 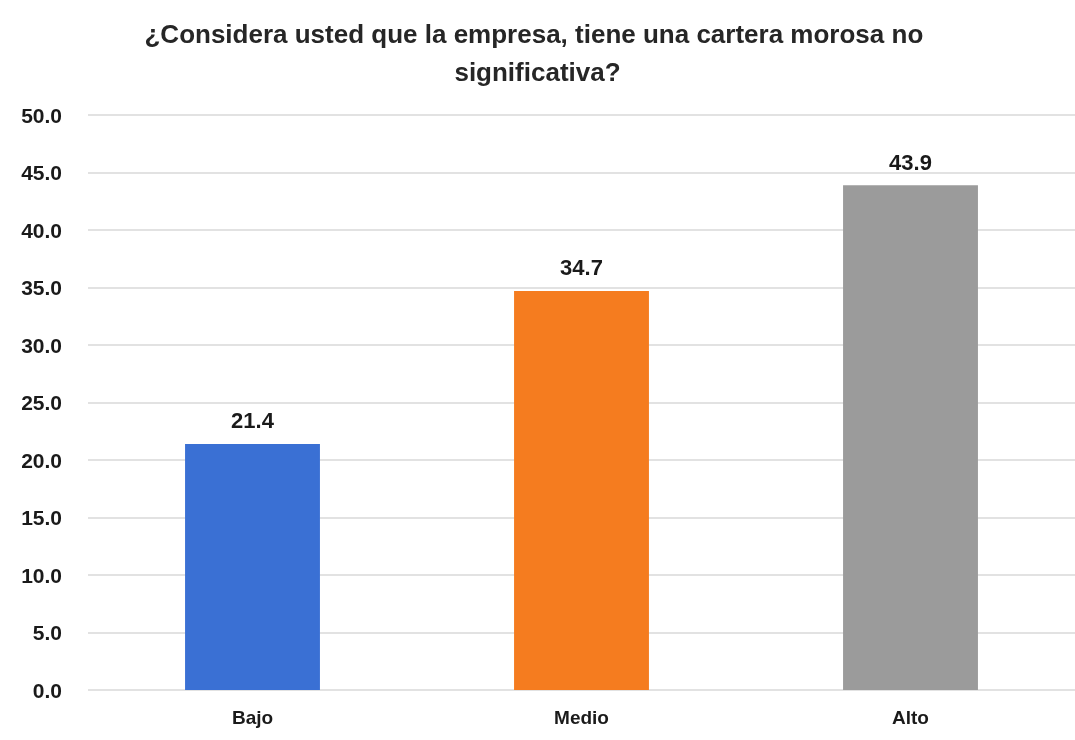 What do you see at coordinates (41, 575) in the screenshot?
I see `y-tick-label: 10.0` at bounding box center [41, 575].